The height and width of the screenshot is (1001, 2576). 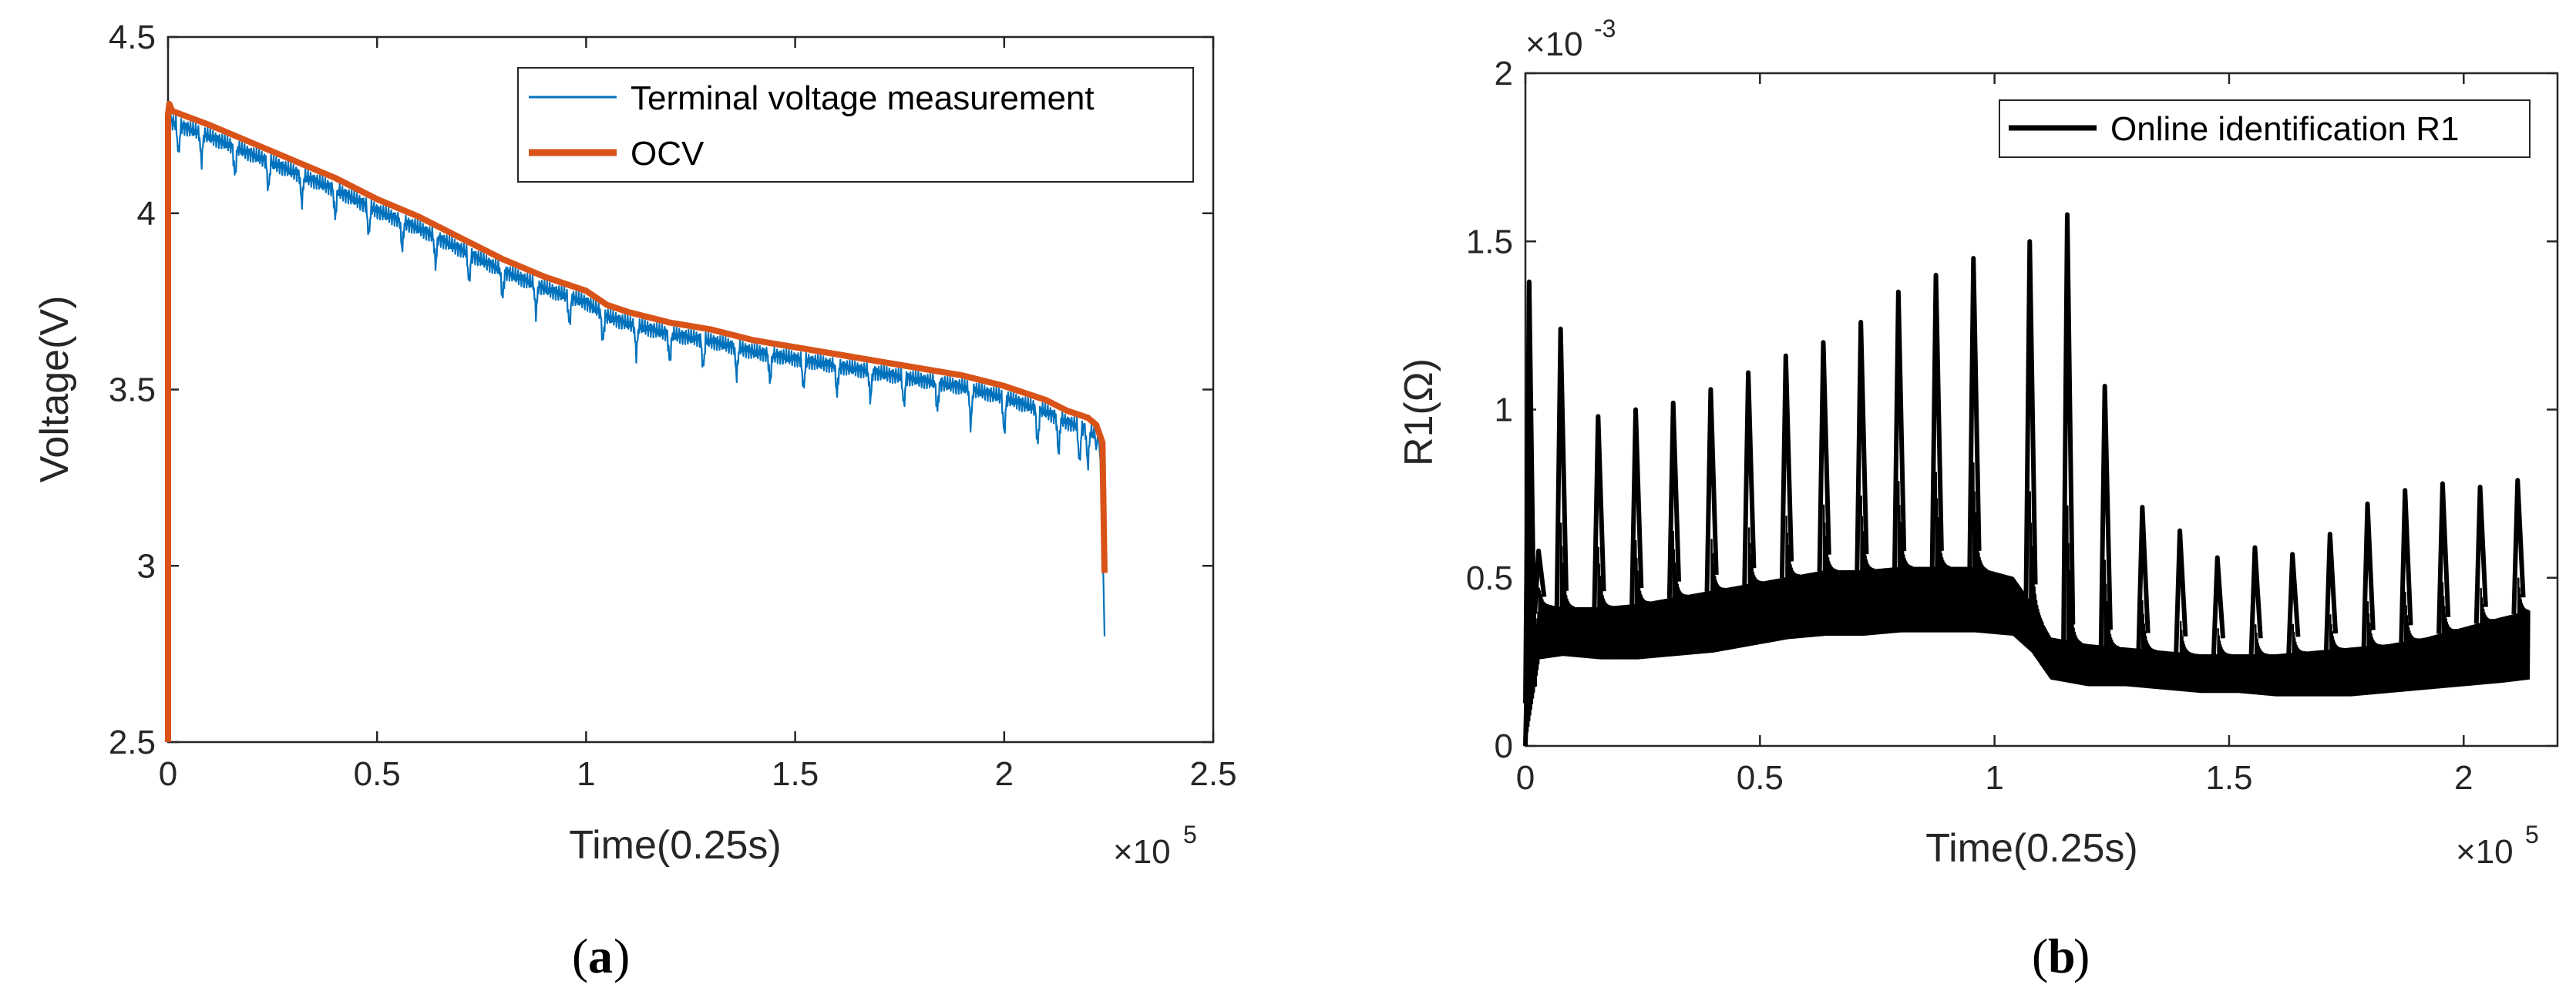 What do you see at coordinates (622, 956) in the screenshot?
I see `panel-a-caption-close: )` at bounding box center [622, 956].